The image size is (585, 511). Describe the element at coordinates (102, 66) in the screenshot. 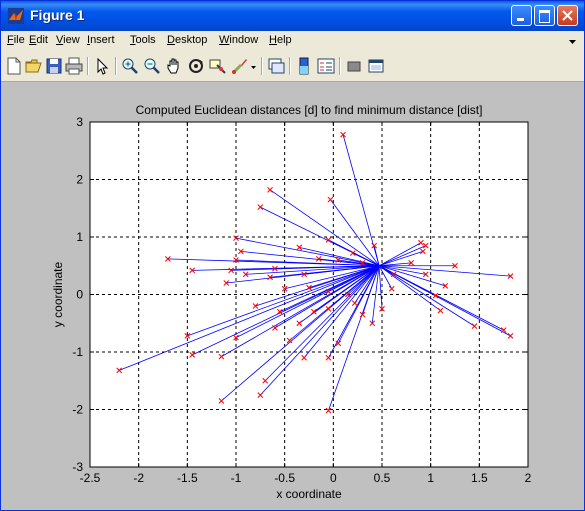

I see `edit-plot-arrow-icon` at that location.